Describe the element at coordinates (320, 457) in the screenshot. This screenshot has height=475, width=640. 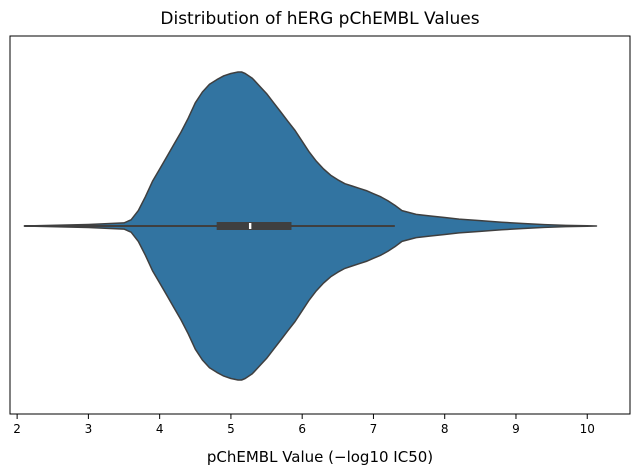
I see `x-axis-label: pChEMBL Value (−log10 IC50)` at that location.